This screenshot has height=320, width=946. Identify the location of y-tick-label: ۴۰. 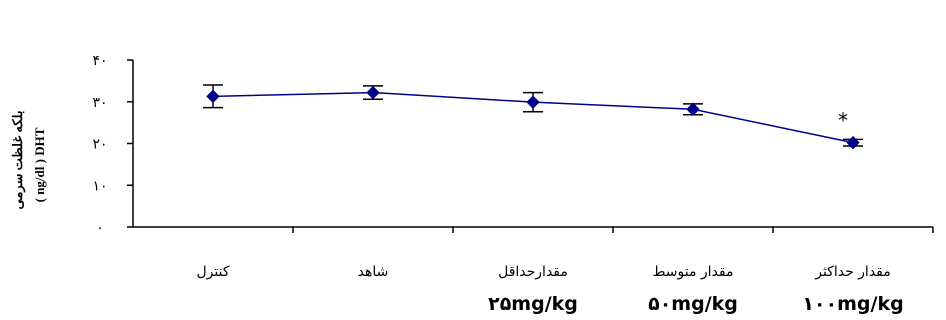
(99, 61).